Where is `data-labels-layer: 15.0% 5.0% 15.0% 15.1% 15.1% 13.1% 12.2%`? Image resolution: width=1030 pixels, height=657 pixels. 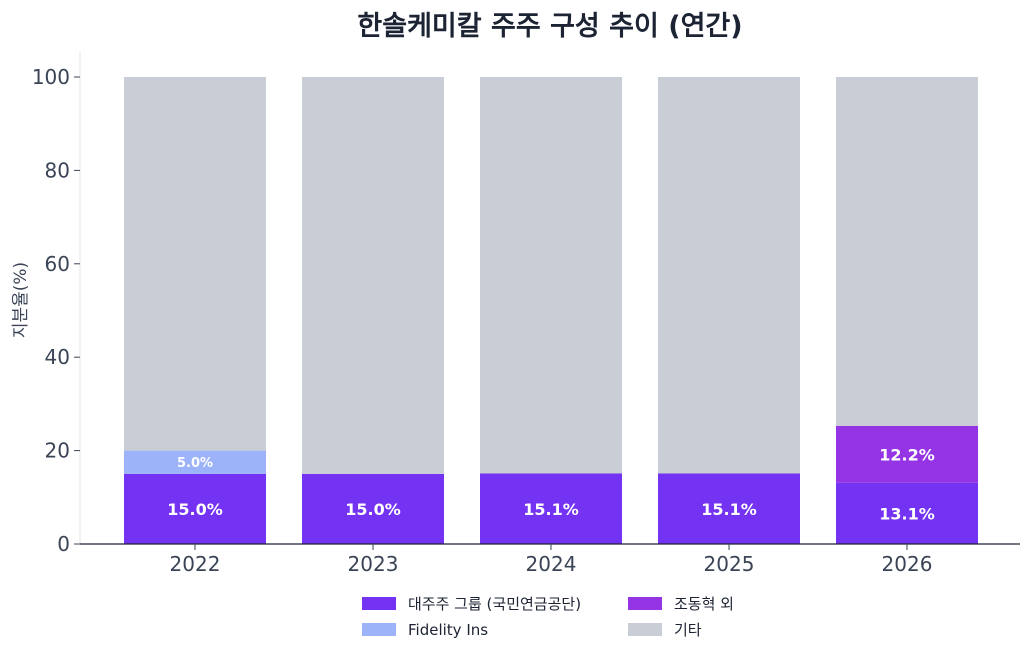
data-labels-layer: 15.0% 5.0% 15.0% 15.1% 15.1% 13.1% 12.2% is located at coordinates (551, 484).